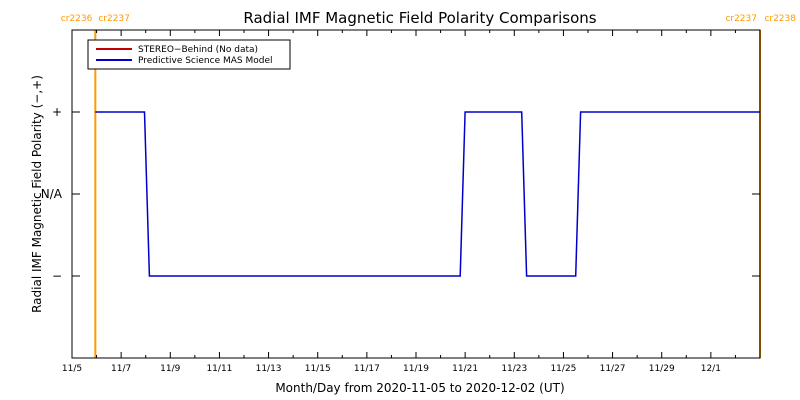  What do you see at coordinates (514, 369) in the screenshot?
I see `x-tick-label: 11/23` at bounding box center [514, 369].